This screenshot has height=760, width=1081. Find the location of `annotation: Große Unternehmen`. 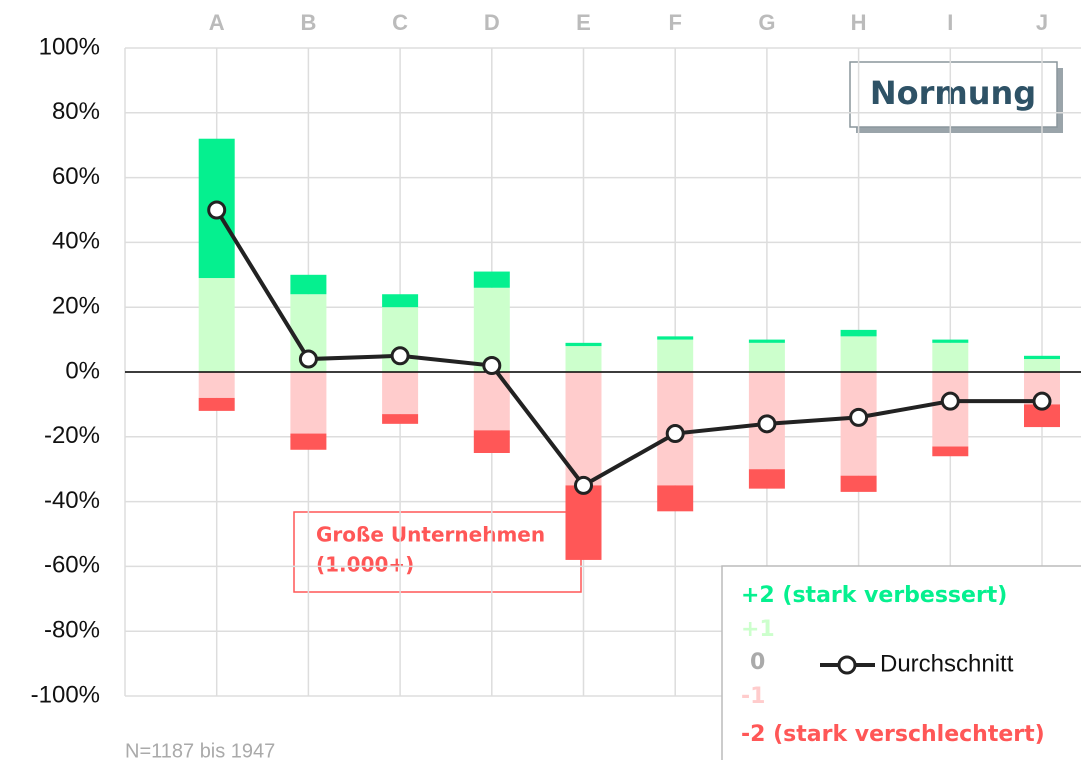

annotation: Große Unternehmen is located at coordinates (430, 535).